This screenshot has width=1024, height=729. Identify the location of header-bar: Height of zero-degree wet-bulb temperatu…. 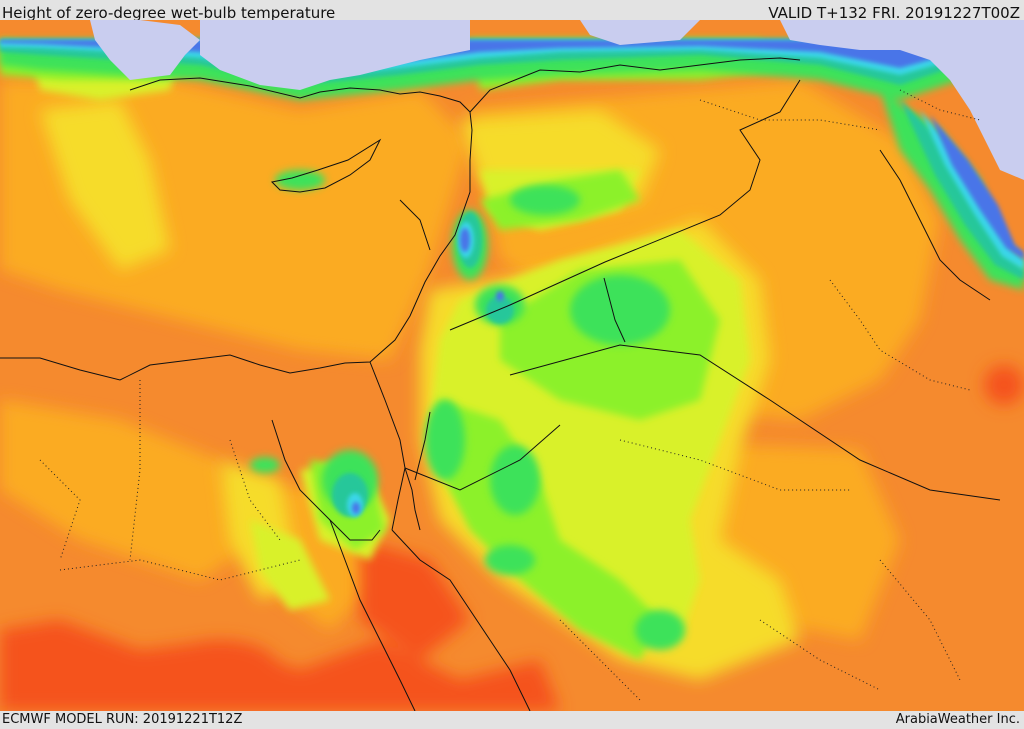
(512, 10).